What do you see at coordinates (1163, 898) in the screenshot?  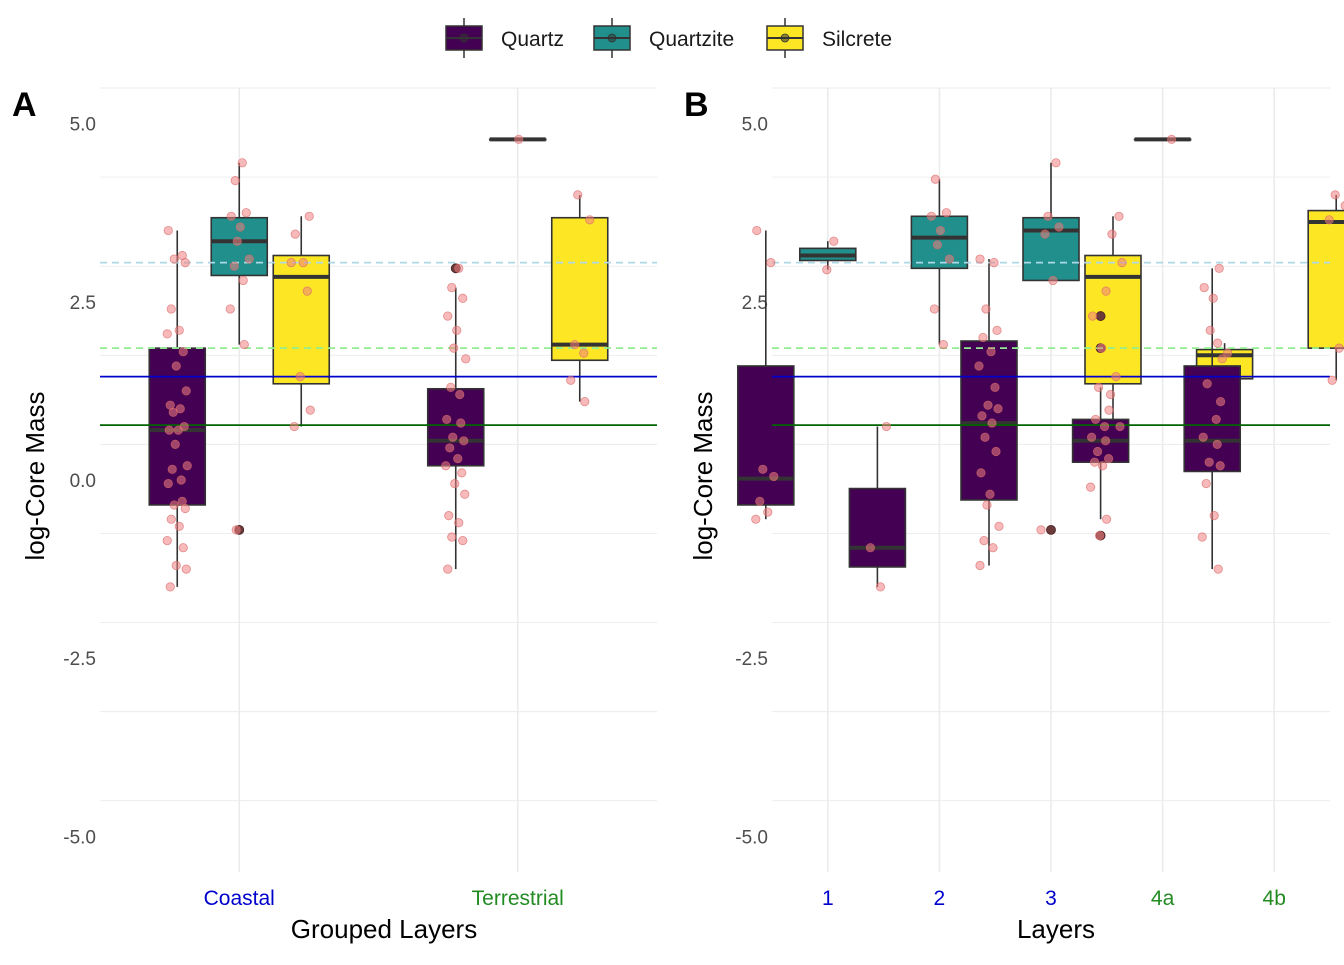 I see `x-tick-label: 4a` at bounding box center [1163, 898].